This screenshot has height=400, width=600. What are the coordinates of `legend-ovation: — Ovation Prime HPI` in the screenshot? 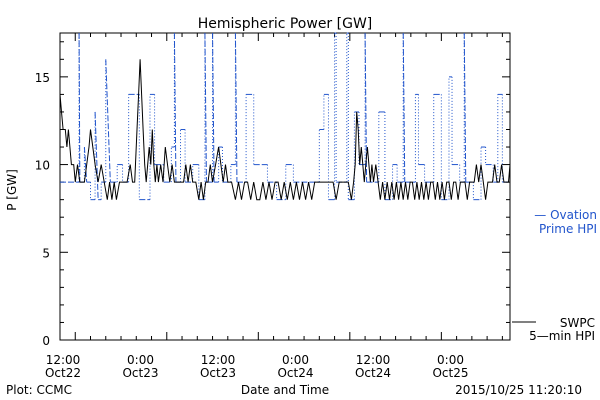 It's located at (565, 222).